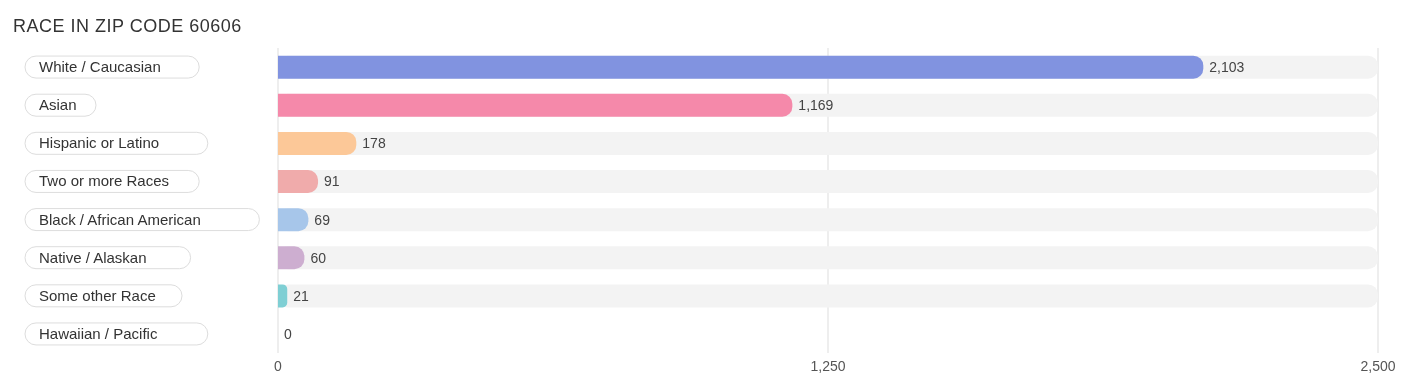 This screenshot has height=391, width=1406. I want to click on x-tick-label: 1,250, so click(828, 365).